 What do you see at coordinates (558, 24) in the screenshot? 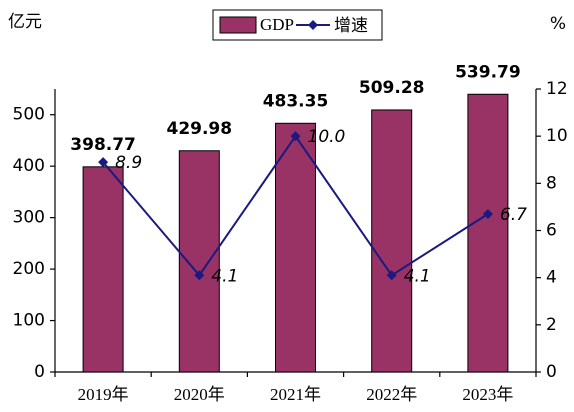
I see `y2-axis-unit: %` at bounding box center [558, 24].